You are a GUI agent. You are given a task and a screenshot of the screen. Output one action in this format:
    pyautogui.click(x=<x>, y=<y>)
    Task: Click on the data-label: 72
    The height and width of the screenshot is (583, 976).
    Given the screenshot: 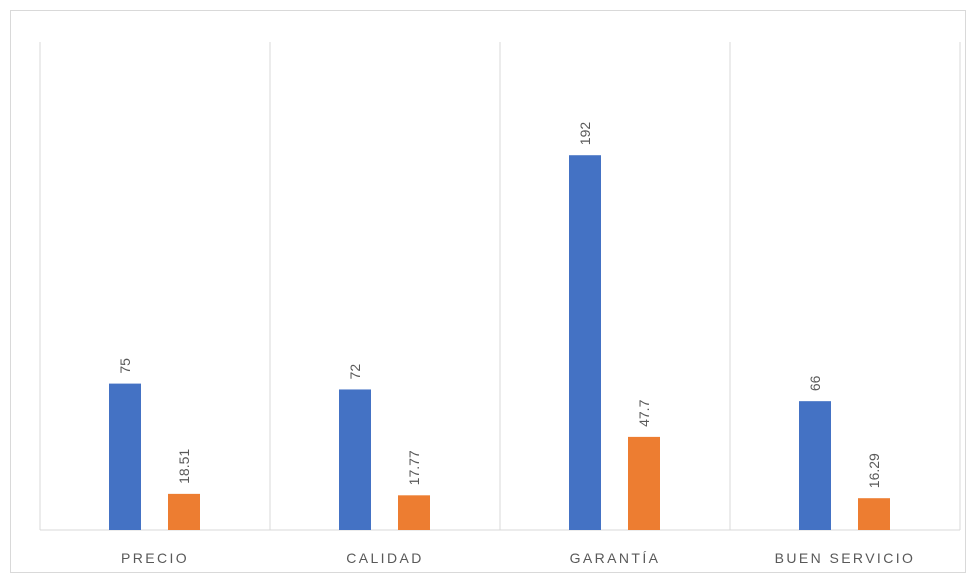 What is the action you would take?
    pyautogui.click(x=355, y=372)
    